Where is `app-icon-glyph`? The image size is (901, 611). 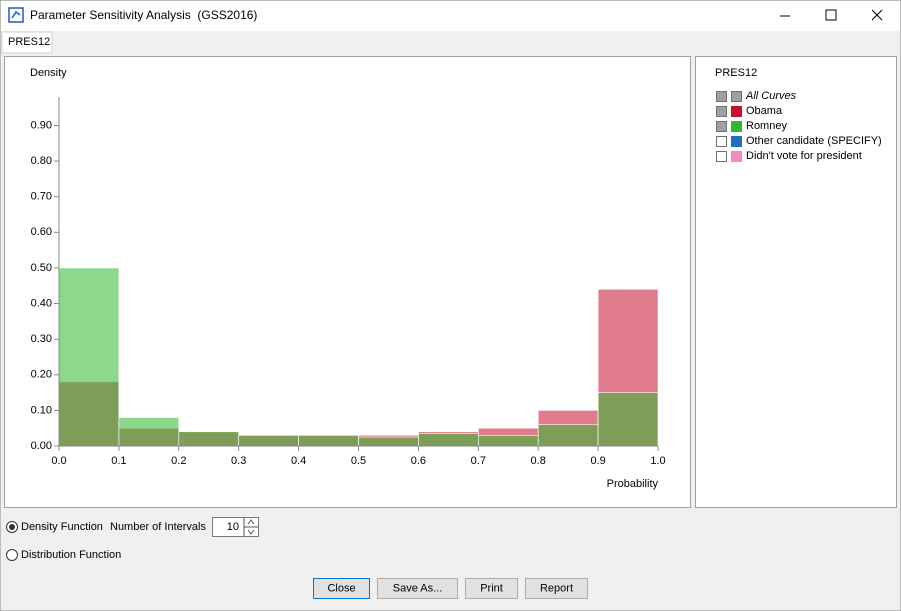 app-icon-glyph is located at coordinates (16, 14).